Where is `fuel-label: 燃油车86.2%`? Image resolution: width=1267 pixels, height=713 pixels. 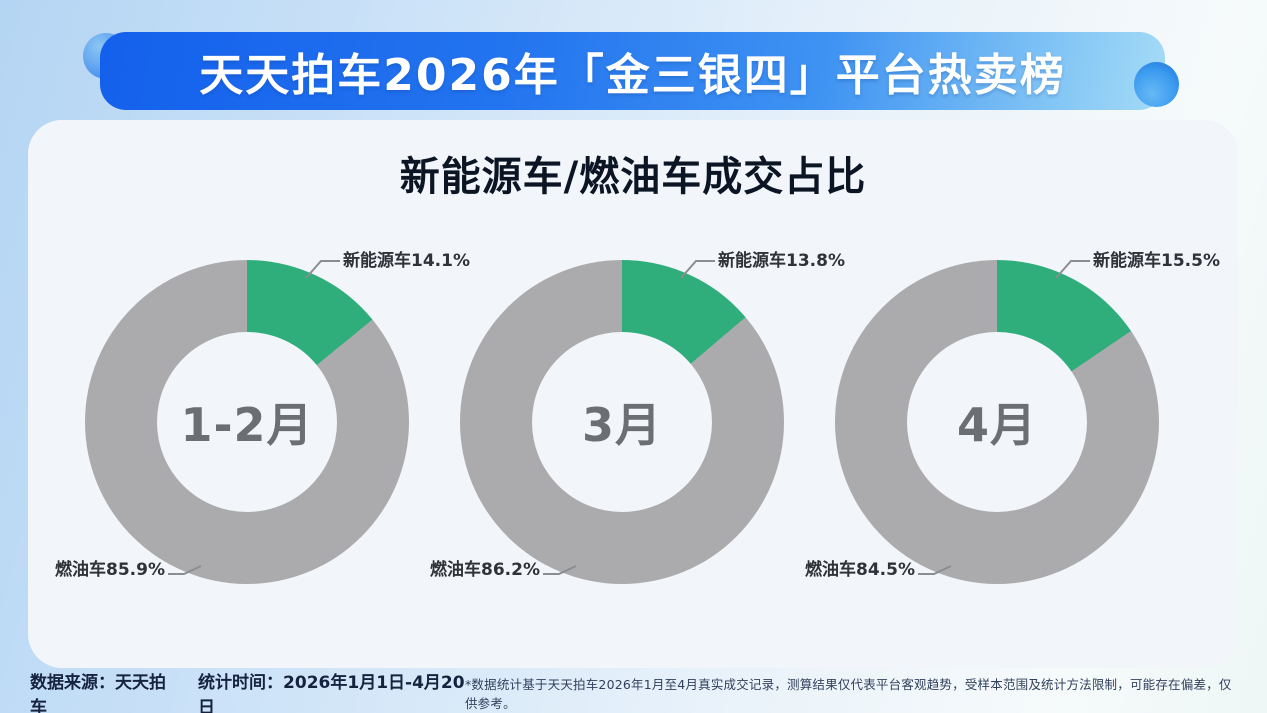 fuel-label: 燃油车86.2% is located at coordinates (485, 570).